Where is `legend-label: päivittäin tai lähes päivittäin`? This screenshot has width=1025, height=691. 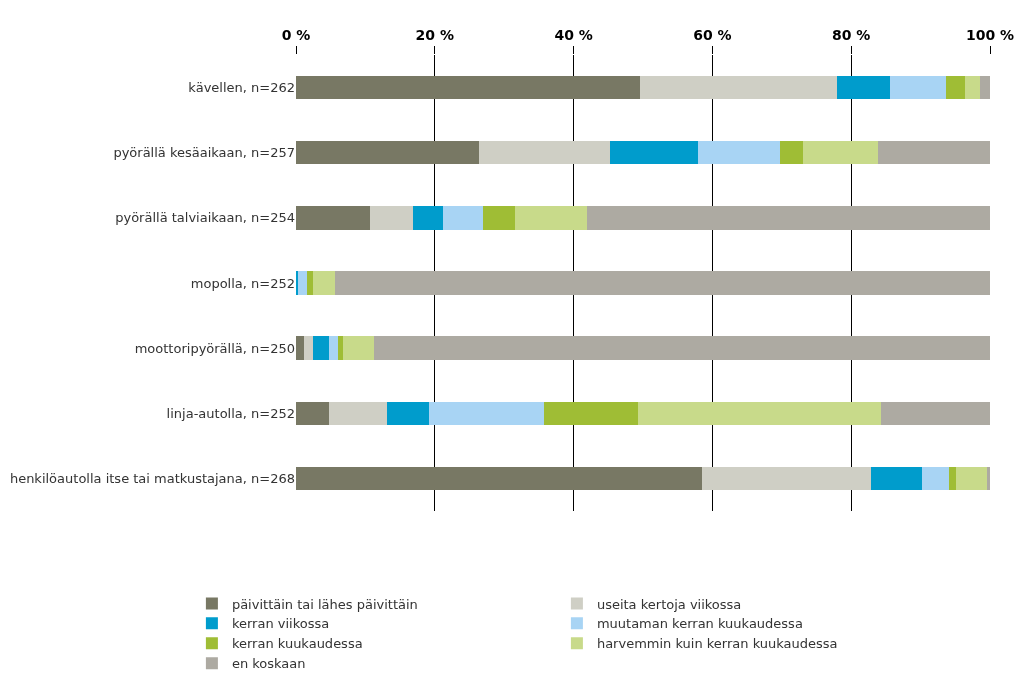
legend-label: päivittäin tai lähes päivittäin is located at coordinates (324, 604).